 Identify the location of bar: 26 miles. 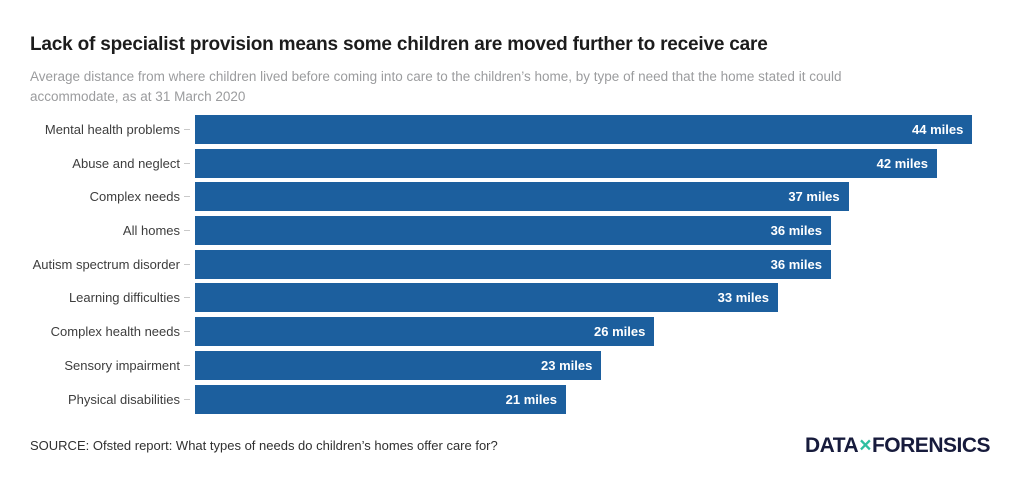
(425, 332).